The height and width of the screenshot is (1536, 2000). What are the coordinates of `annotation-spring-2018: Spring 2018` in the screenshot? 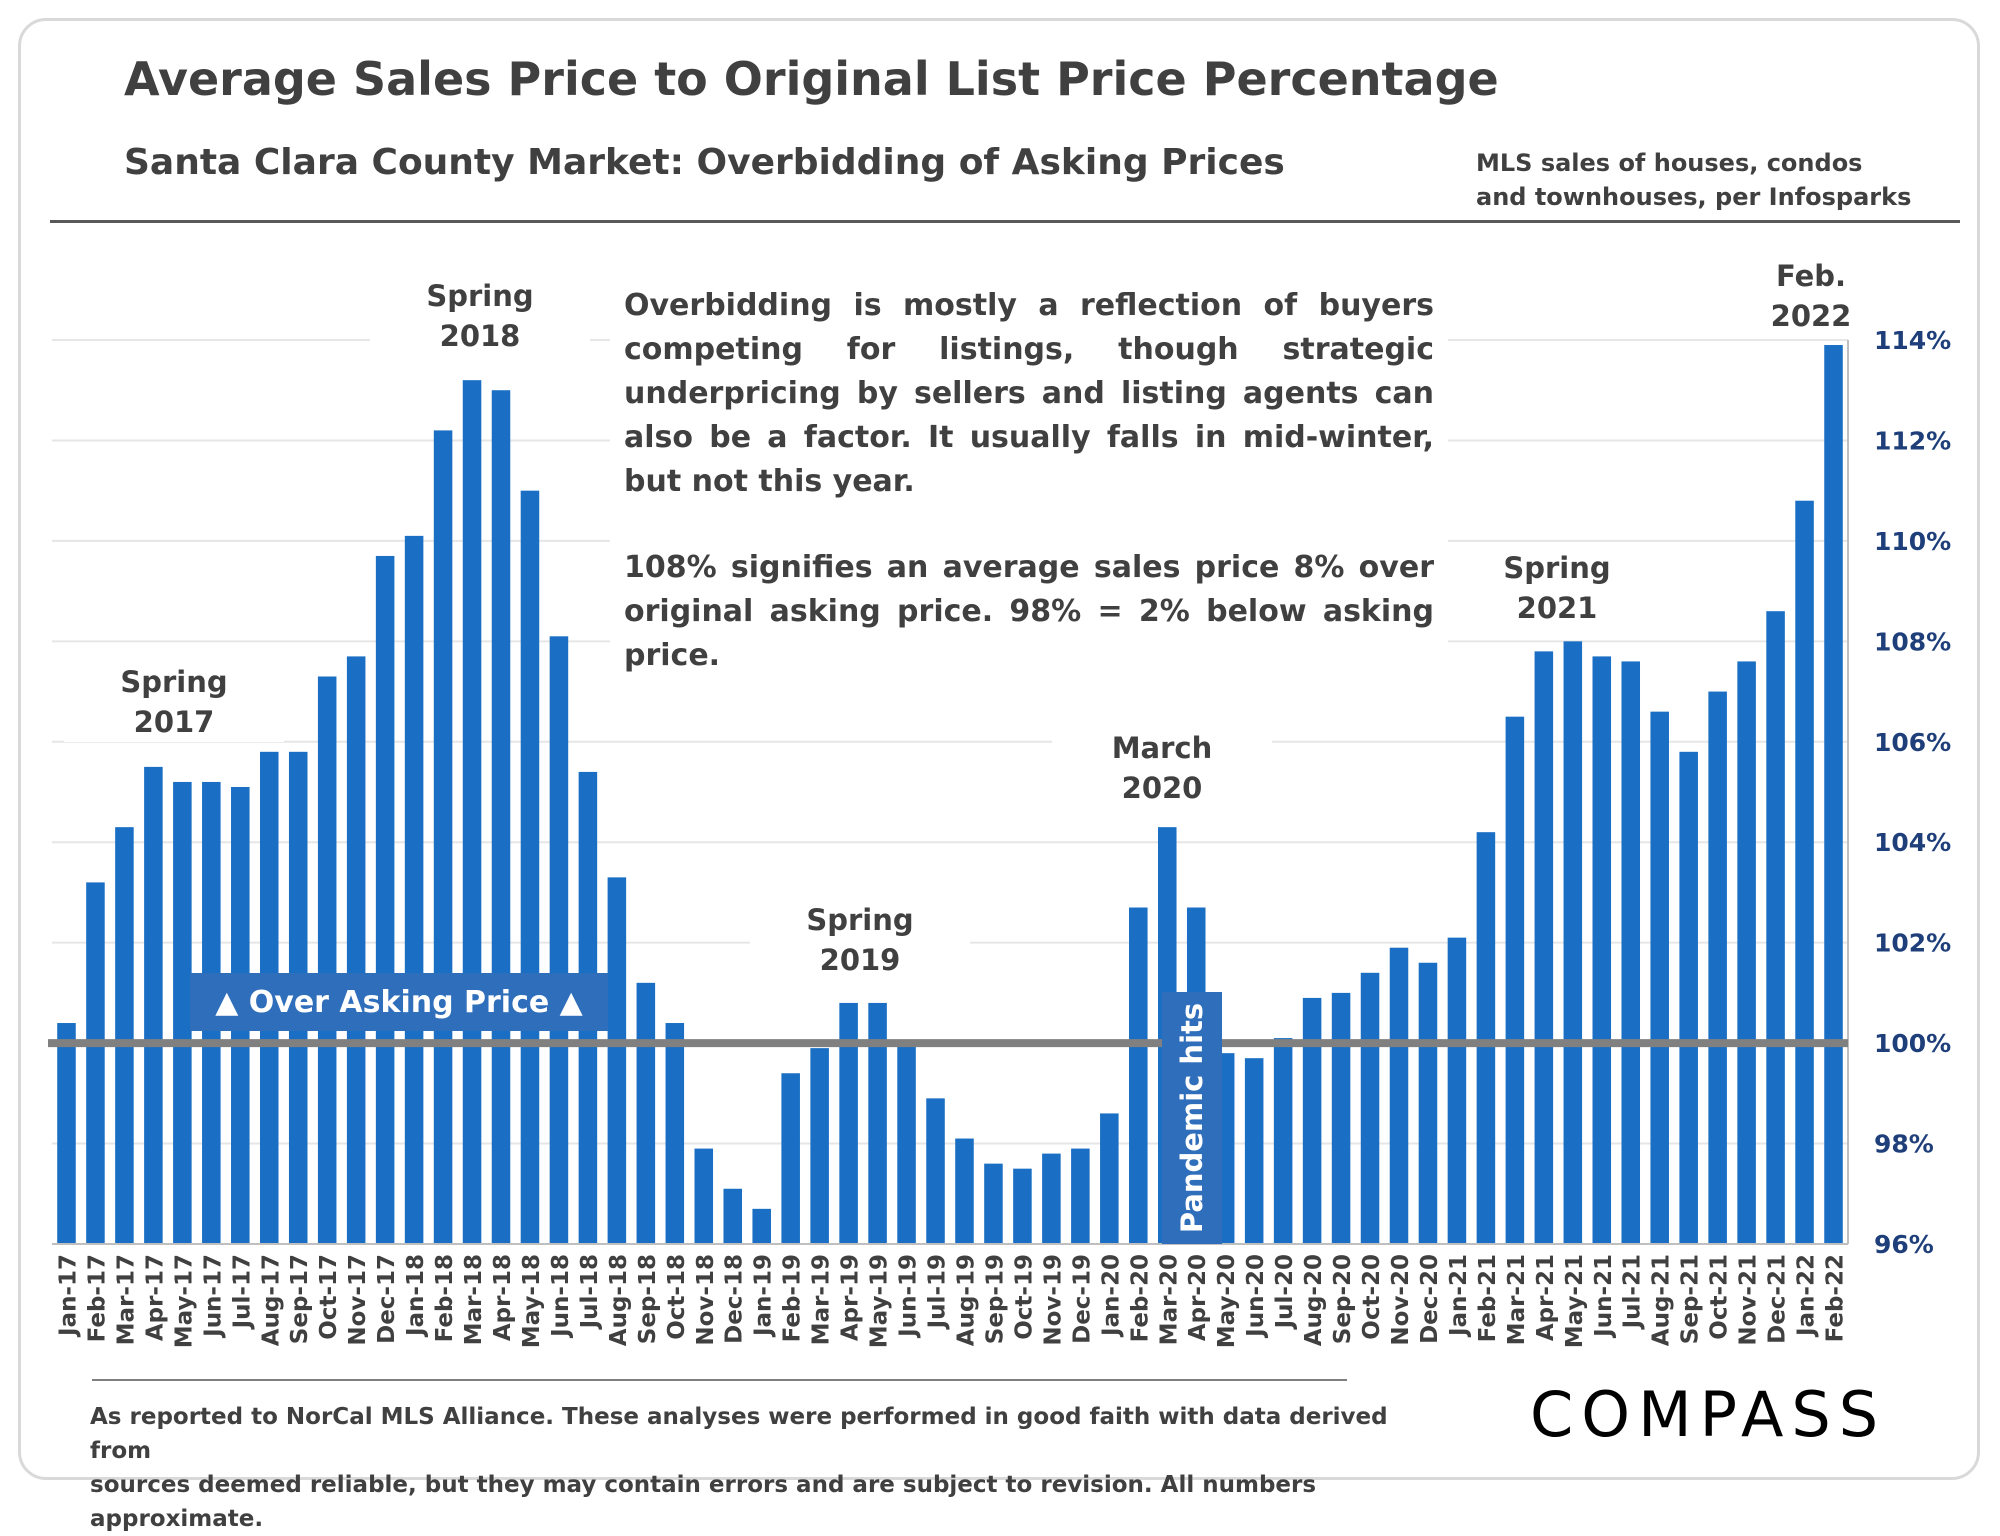 It's located at (480, 316).